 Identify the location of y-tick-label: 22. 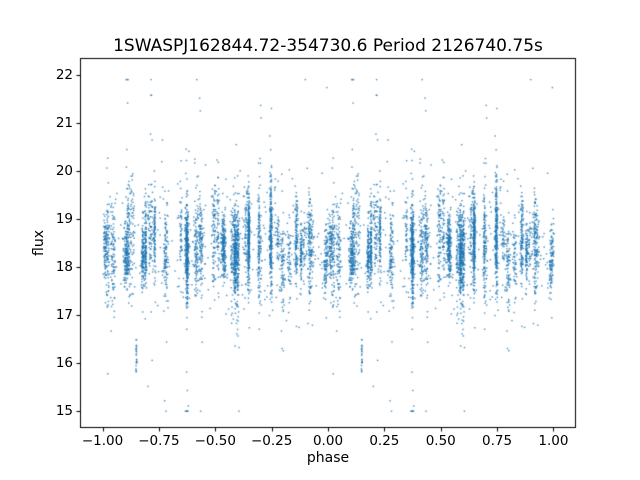
(64, 74).